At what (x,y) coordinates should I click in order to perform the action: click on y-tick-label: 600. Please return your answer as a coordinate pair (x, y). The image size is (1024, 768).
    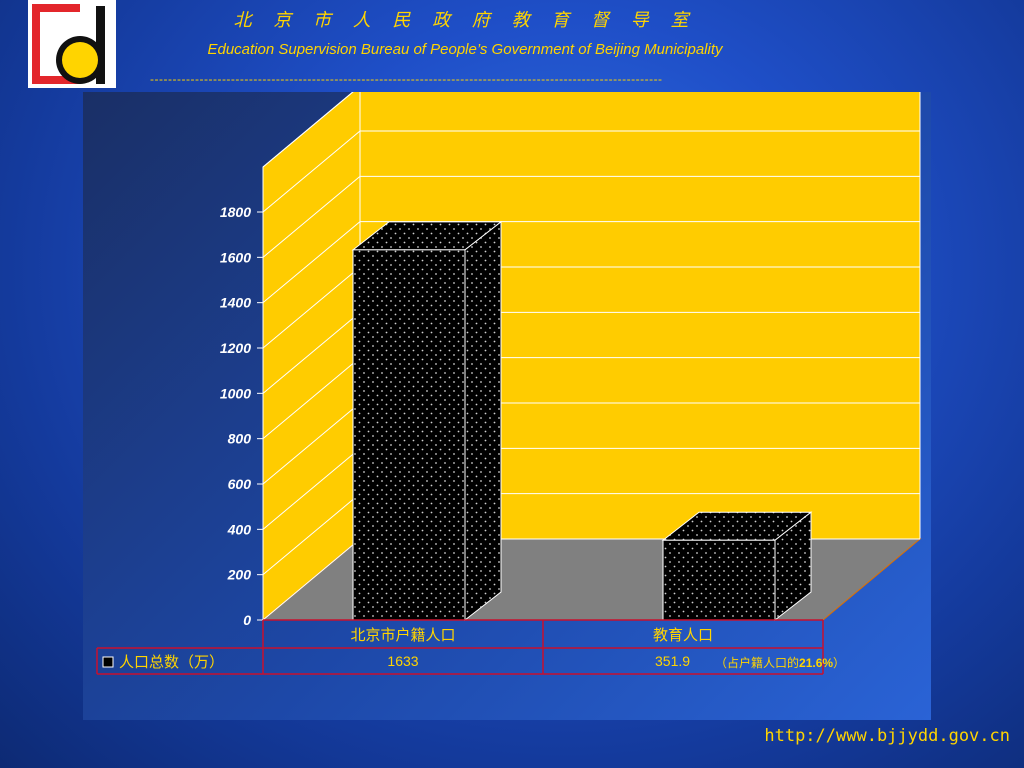
    Looking at the image, I should click on (240, 484).